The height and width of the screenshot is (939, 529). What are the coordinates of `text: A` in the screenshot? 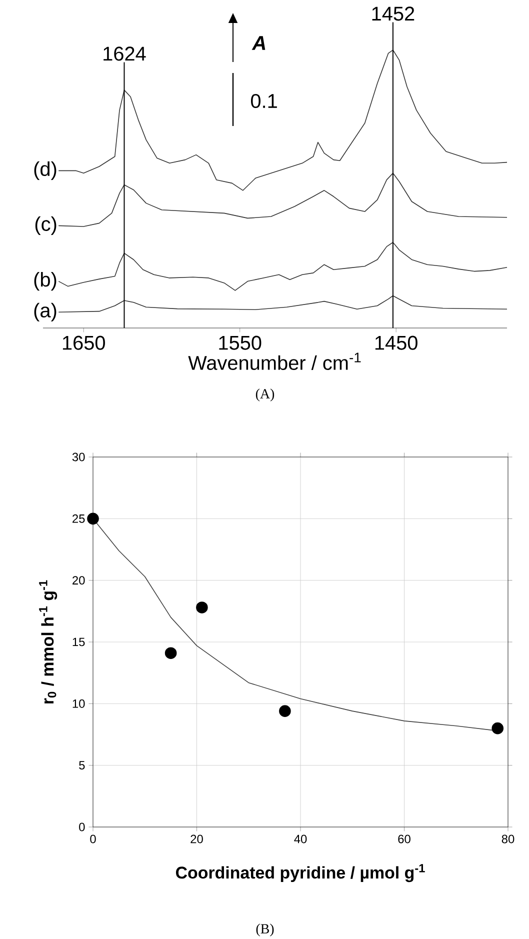 It's located at (259, 43).